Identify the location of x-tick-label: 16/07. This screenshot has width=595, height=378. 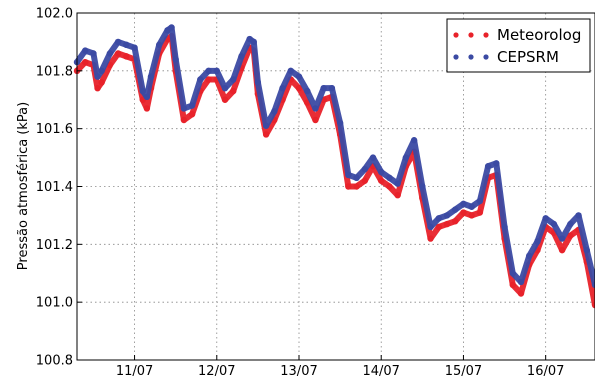
(545, 371).